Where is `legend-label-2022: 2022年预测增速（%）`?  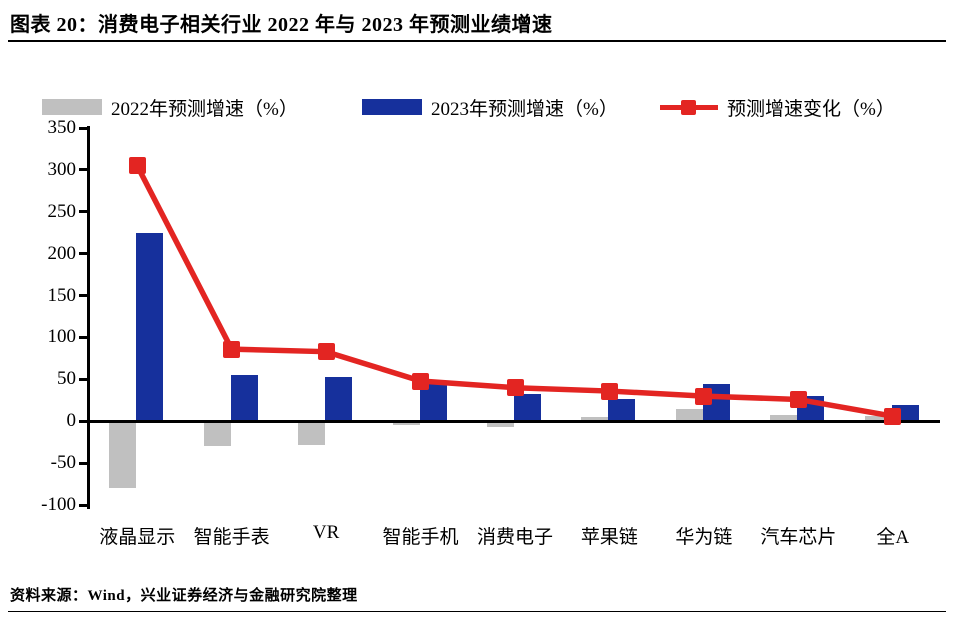
legend-label-2022: 2022年预测增速（%） is located at coordinates (204, 109).